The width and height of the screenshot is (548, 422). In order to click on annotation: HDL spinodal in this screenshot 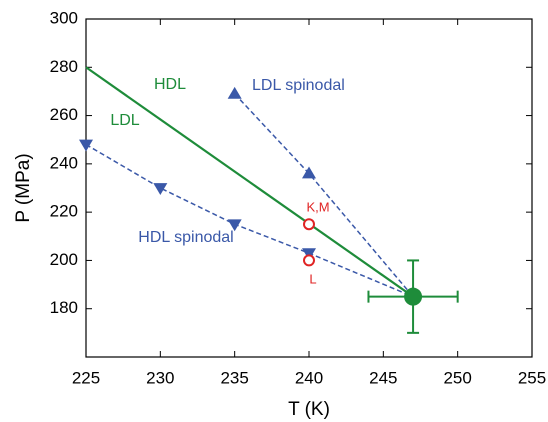, I will do `click(185, 237)`.